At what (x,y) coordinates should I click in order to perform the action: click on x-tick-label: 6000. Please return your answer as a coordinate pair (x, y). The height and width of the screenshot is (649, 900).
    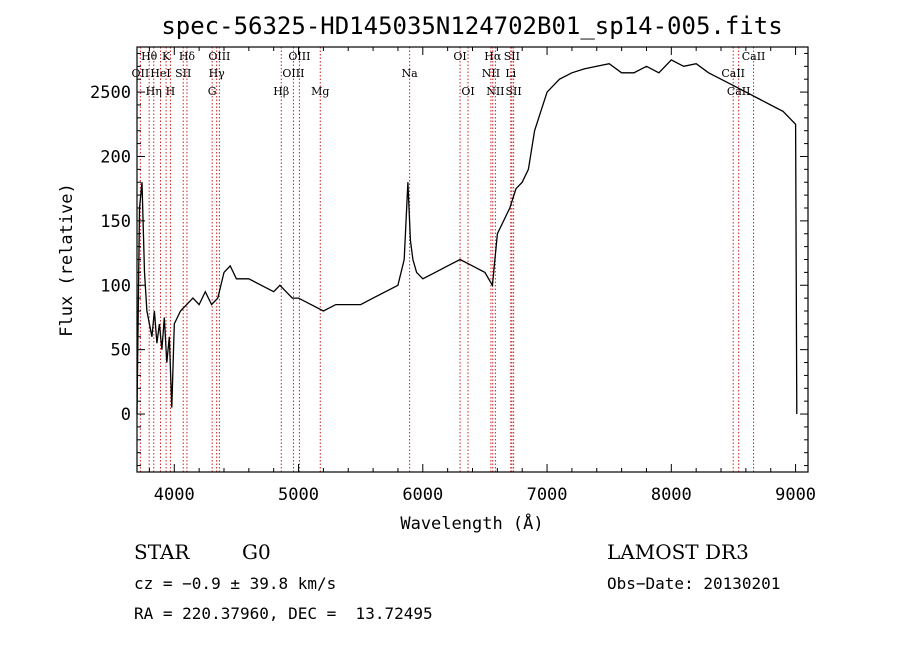
    Looking at the image, I should click on (422, 495).